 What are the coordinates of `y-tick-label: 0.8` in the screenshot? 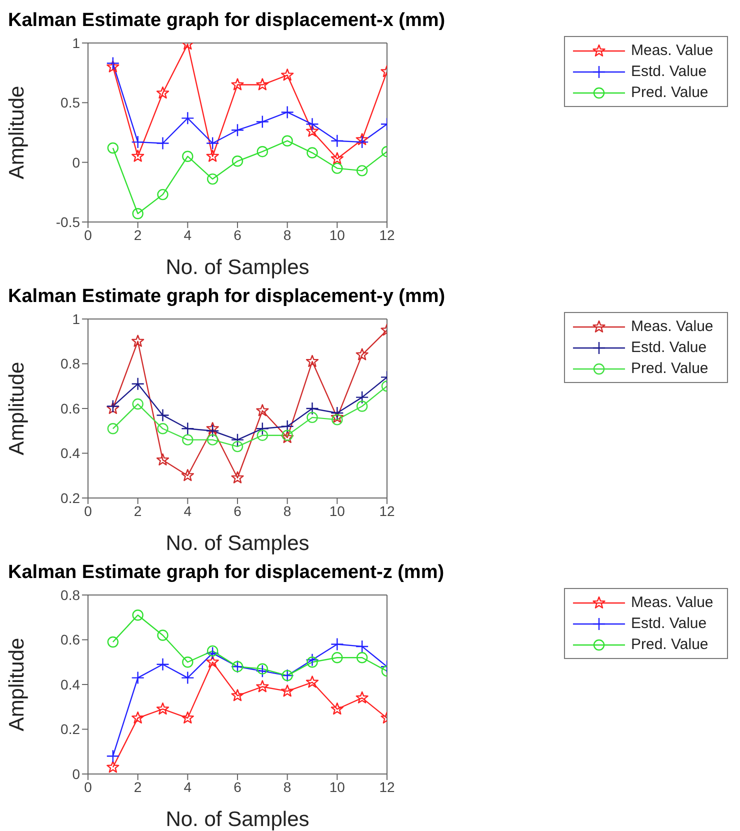 It's located at (70, 364).